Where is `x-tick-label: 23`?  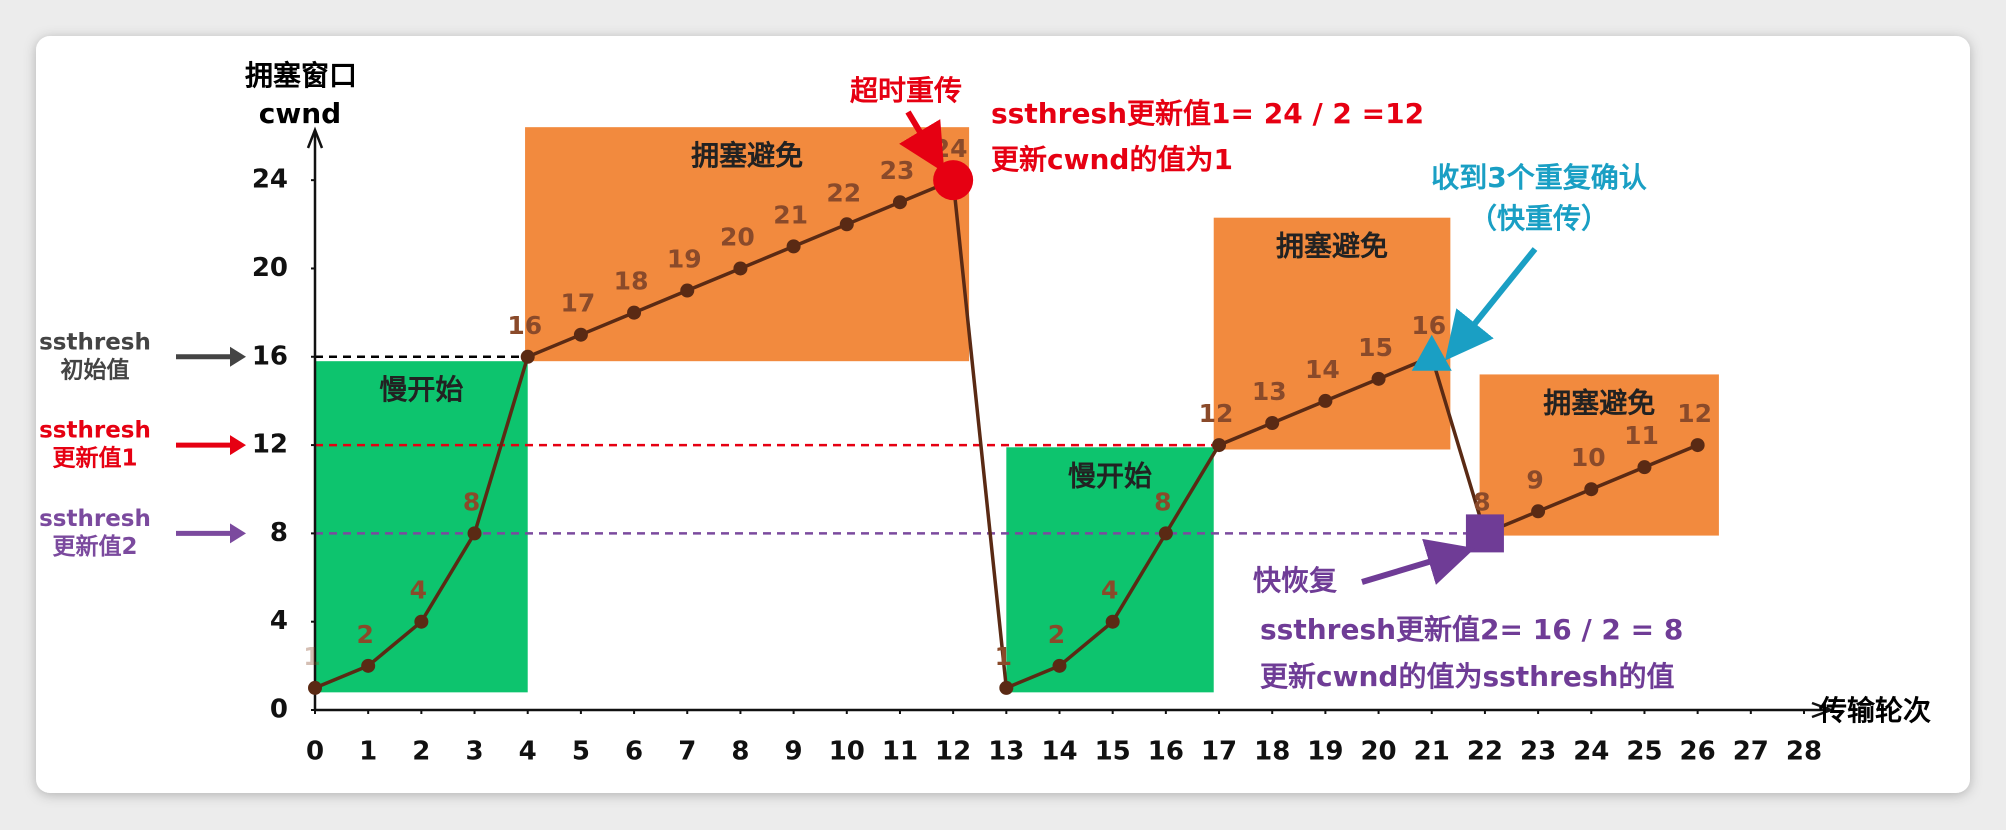 x-tick-label: 23 is located at coordinates (1538, 752).